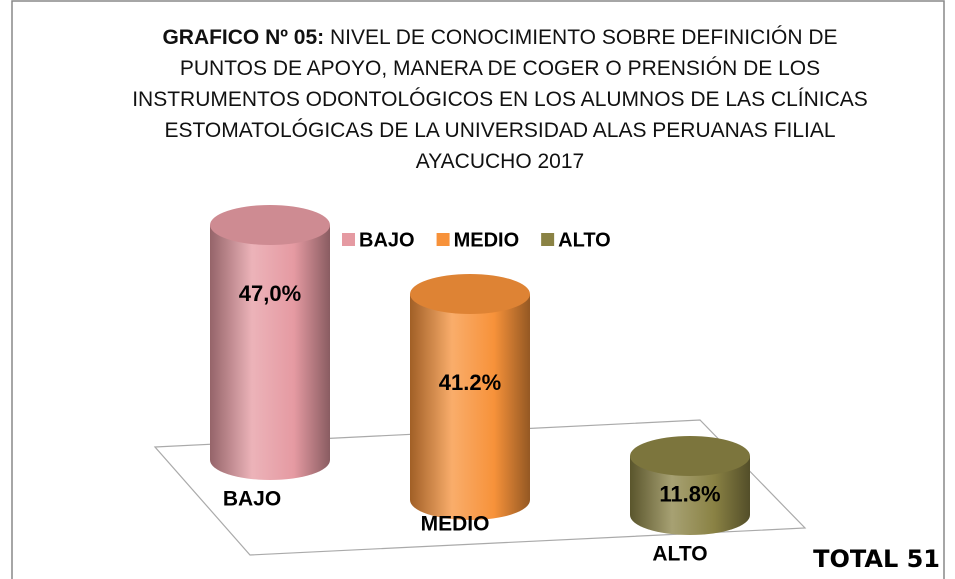  I want to click on legend-label: MEDIO, so click(487, 240).